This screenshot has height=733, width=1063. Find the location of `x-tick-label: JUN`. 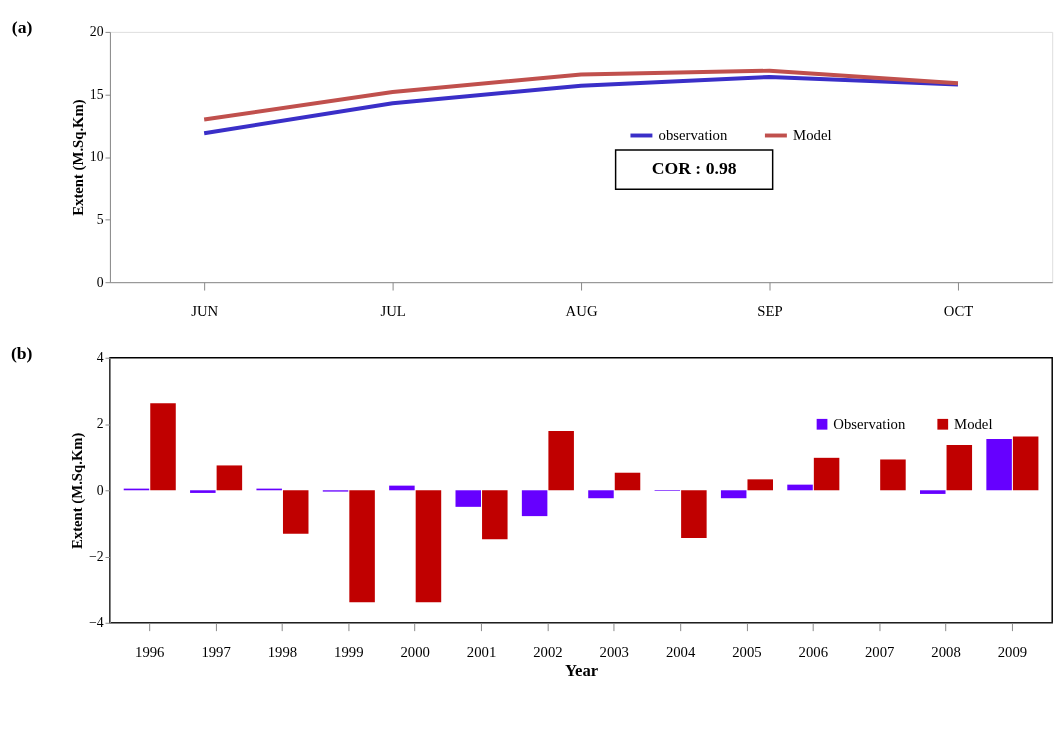

x-tick-label: JUN is located at coordinates (205, 311).